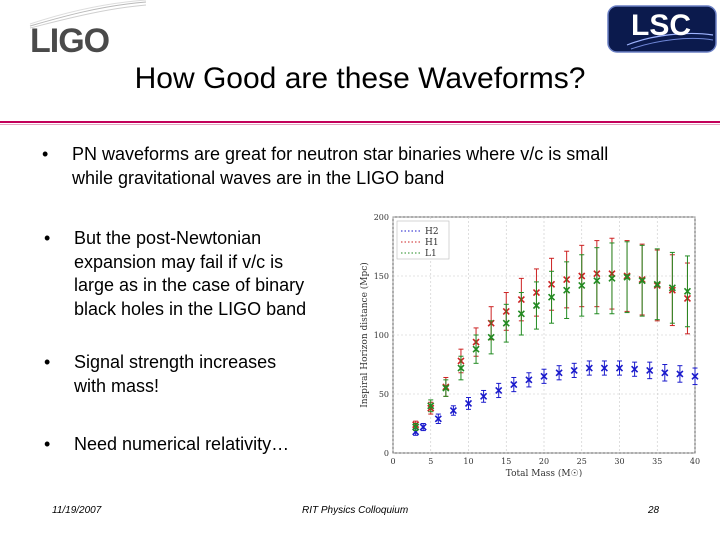 The height and width of the screenshot is (540, 720). Describe the element at coordinates (88, 14) in the screenshot. I see `ligo-swoosh-icon` at that location.